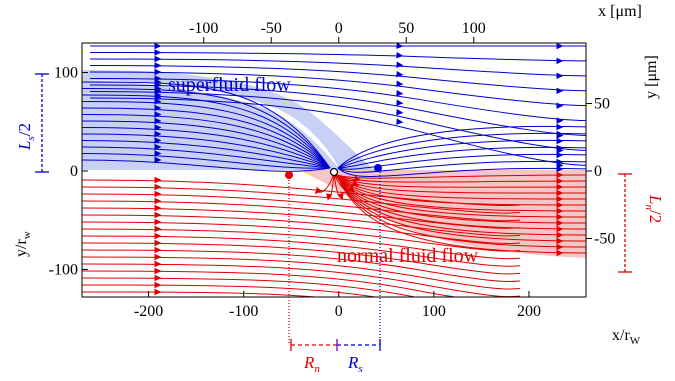  What do you see at coordinates (63, 269) in the screenshot?
I see `y-tick-label: -100` at bounding box center [63, 269].